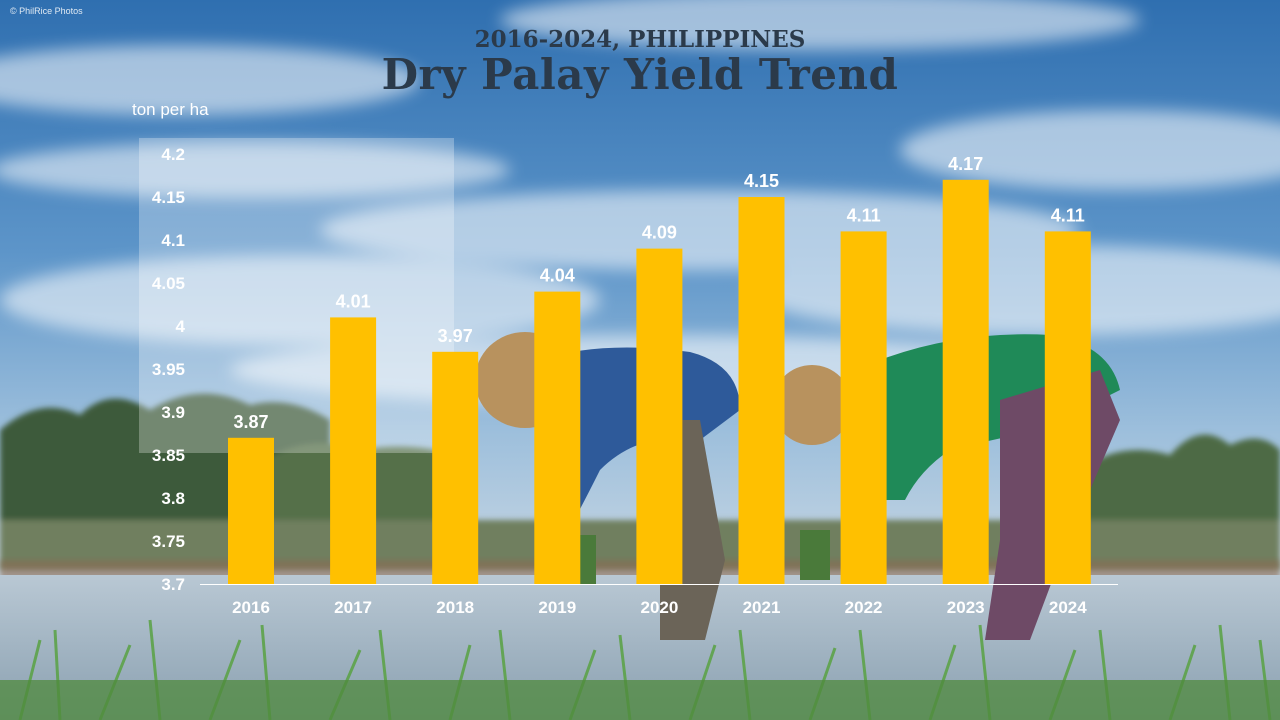 The image size is (1280, 720). Describe the element at coordinates (864, 215) in the screenshot. I see `data-label-2022: 4.11` at that location.